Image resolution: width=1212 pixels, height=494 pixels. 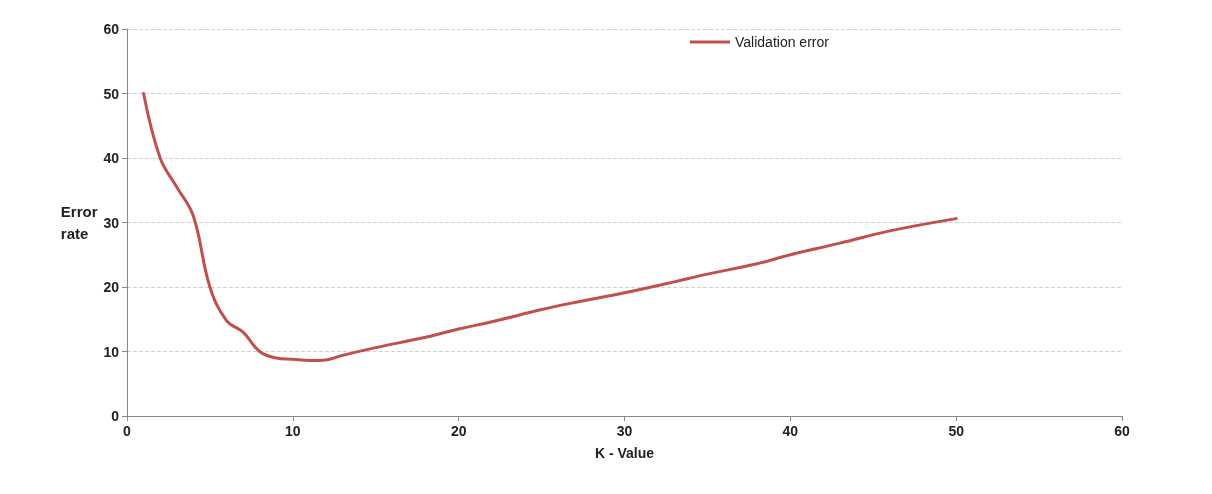 What do you see at coordinates (790, 431) in the screenshot?
I see `x-tick-label: 40` at bounding box center [790, 431].